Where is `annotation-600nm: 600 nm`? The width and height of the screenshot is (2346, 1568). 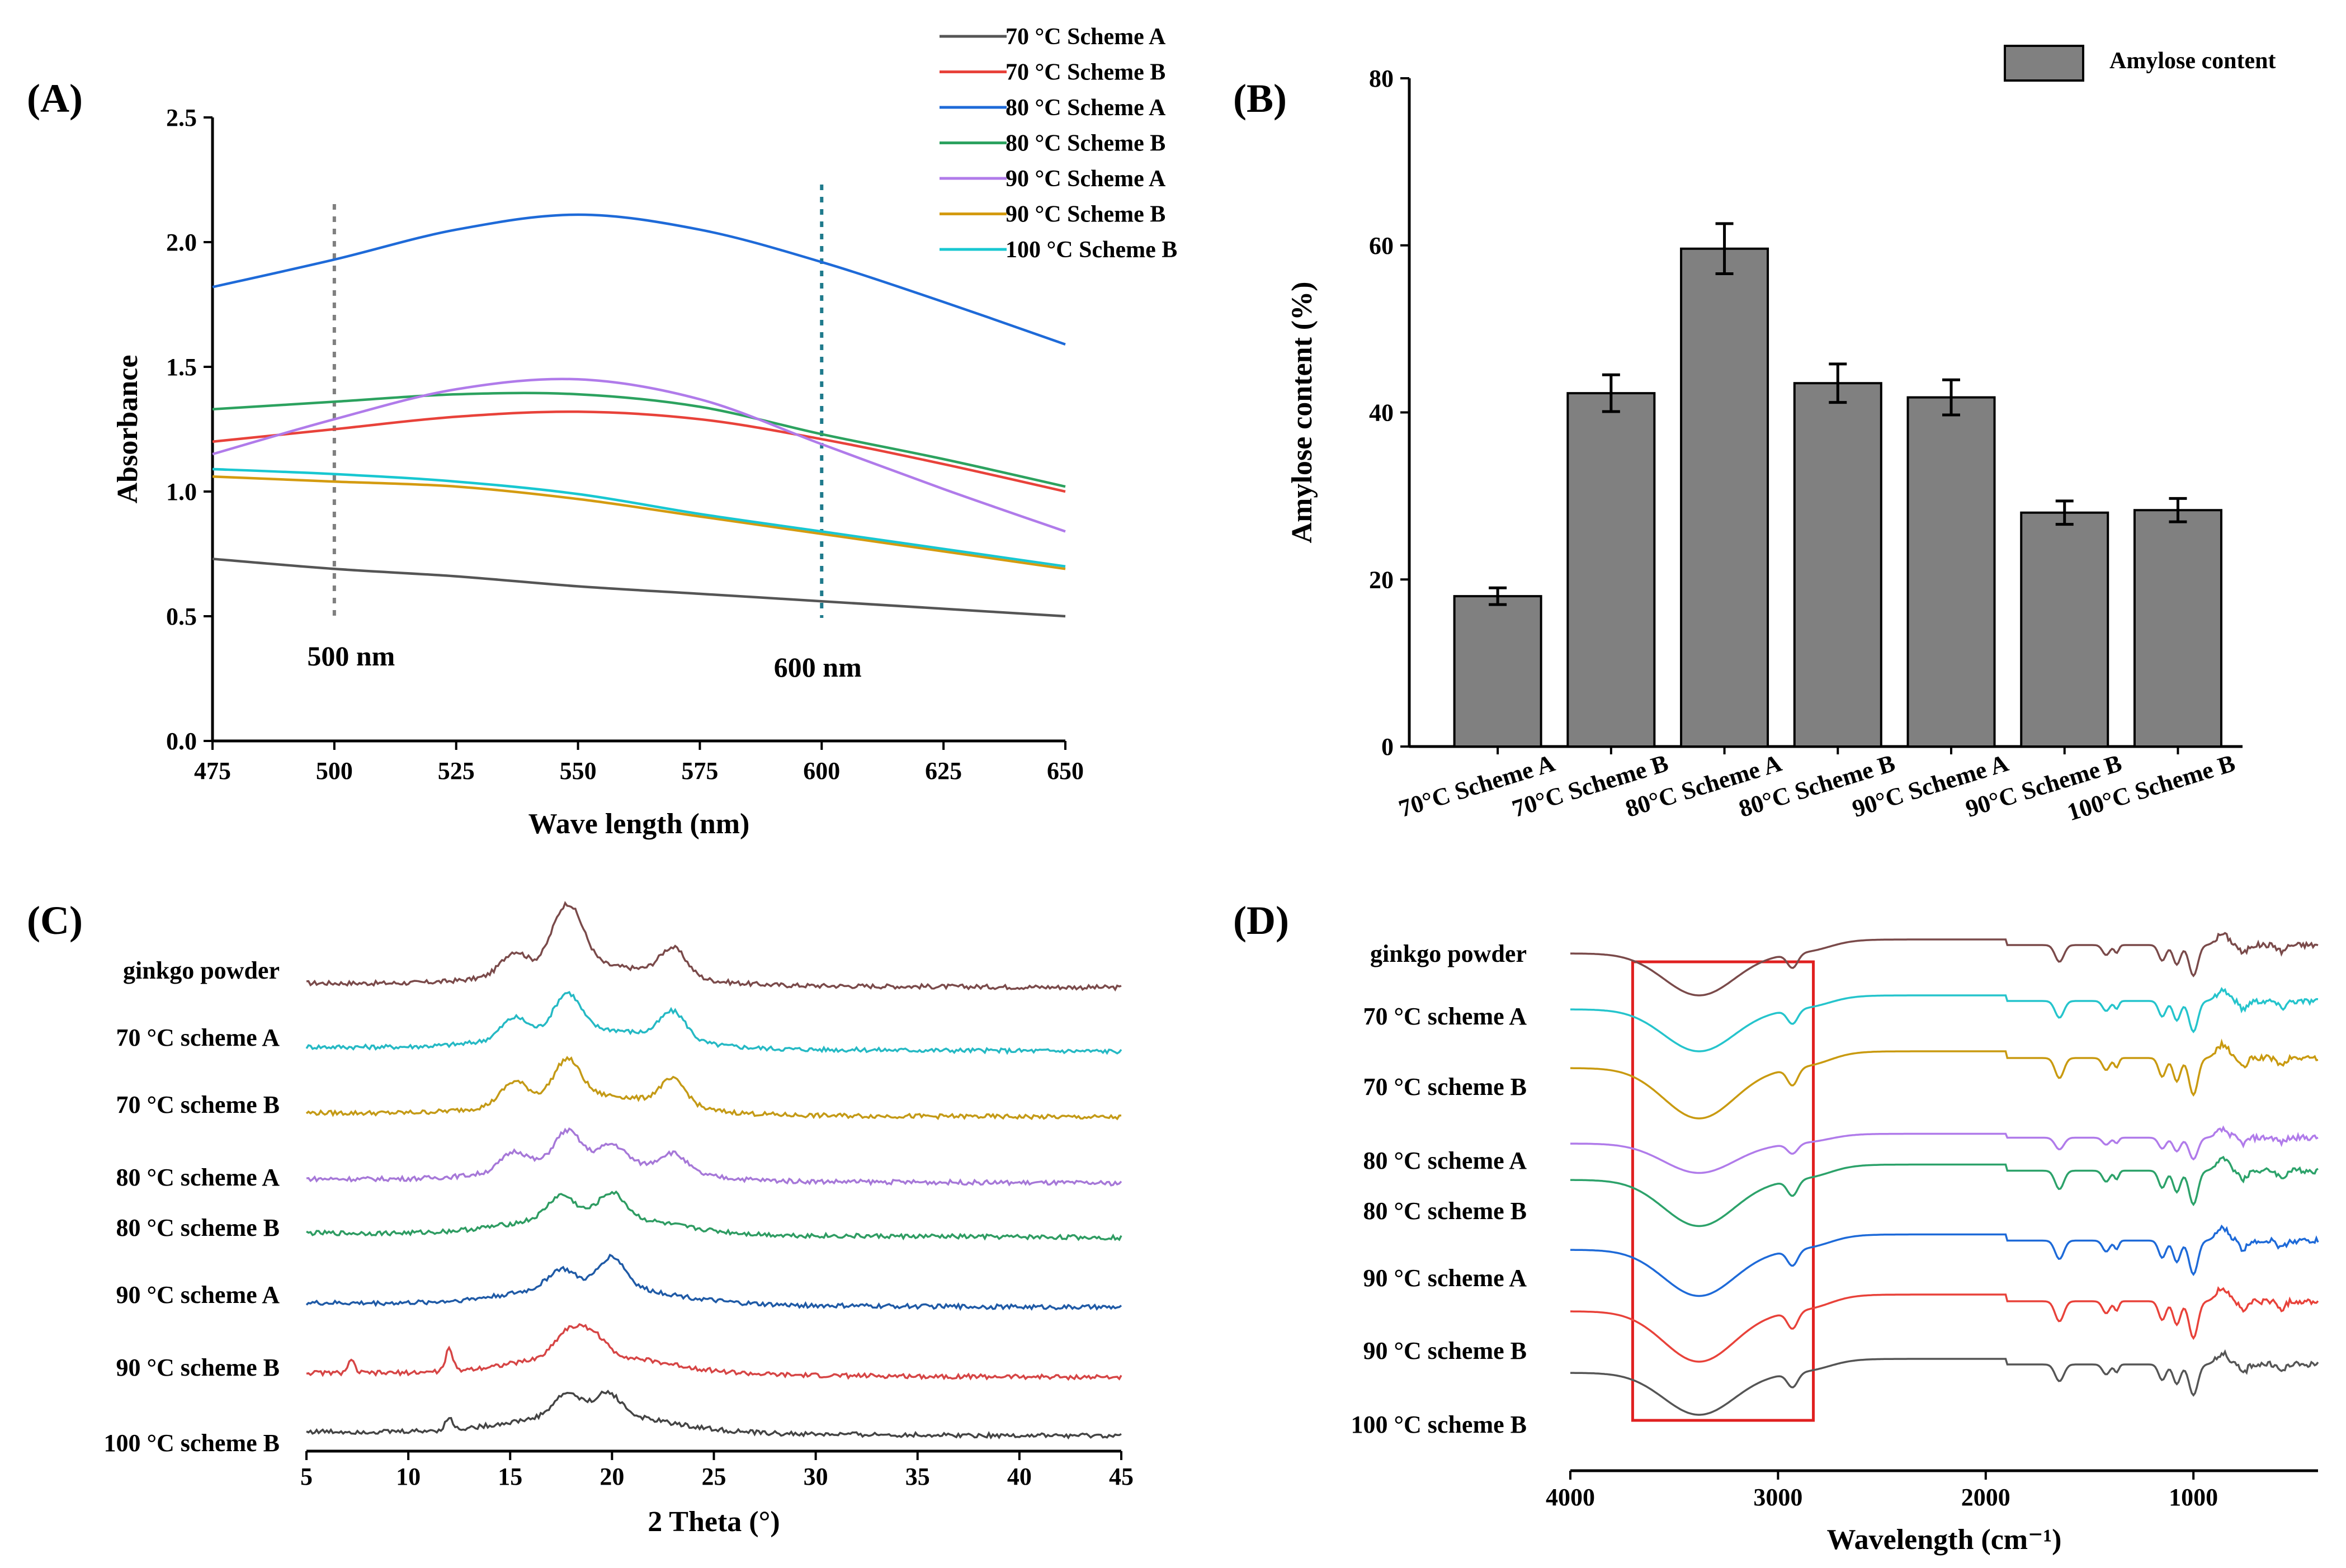 annotation-600nm: 600 nm is located at coordinates (818, 667).